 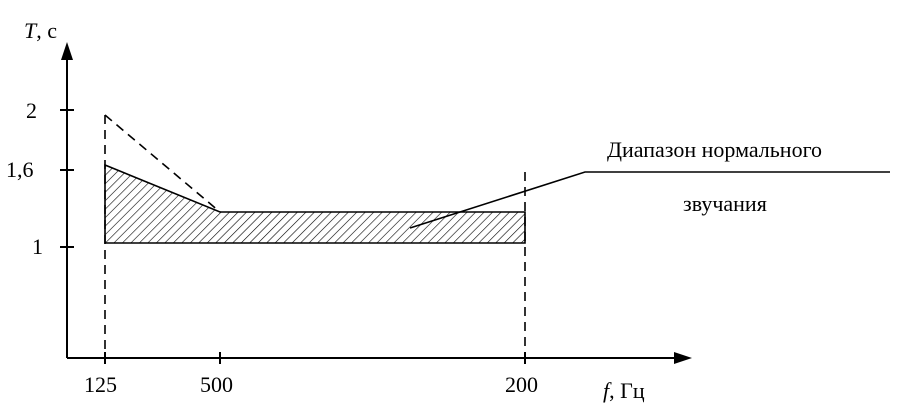 What do you see at coordinates (37, 246) in the screenshot?
I see `y-tick-label-1: 1` at bounding box center [37, 246].